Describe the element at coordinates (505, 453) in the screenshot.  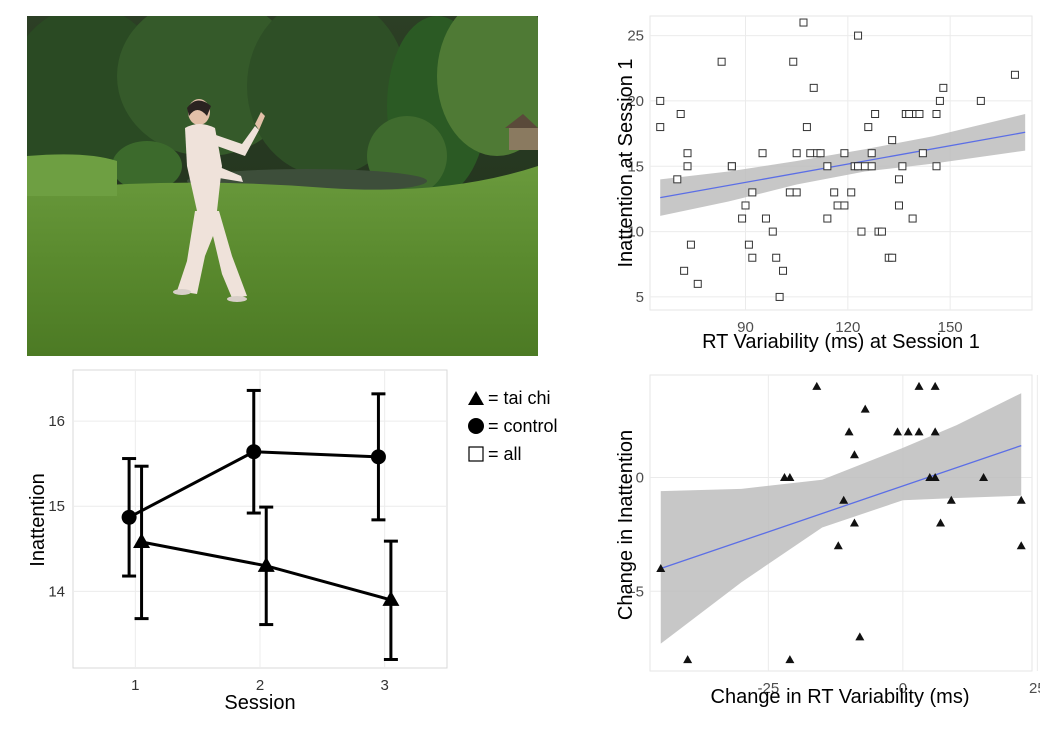
I see `legend-label: = all` at that location.